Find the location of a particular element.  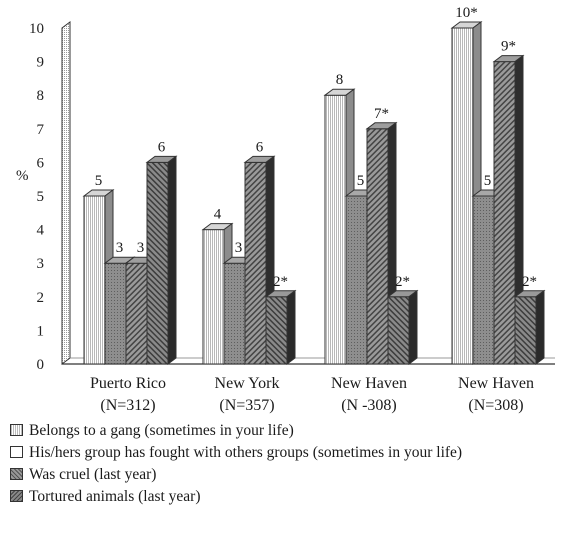

bar-was-cruel-last-year-3-front is located at coordinates (504, 213).